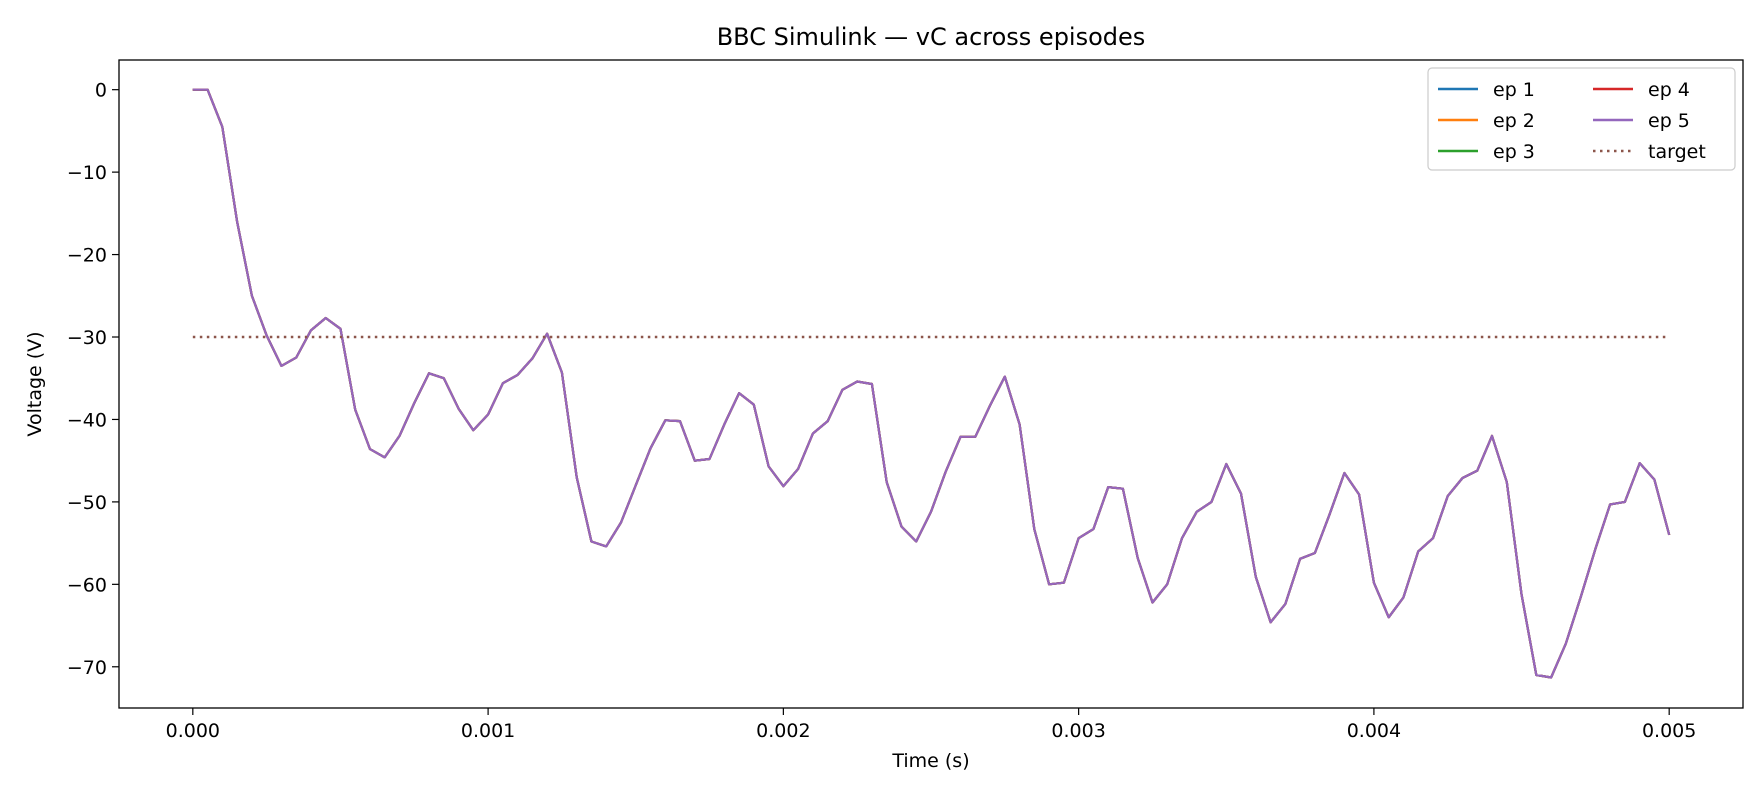 The width and height of the screenshot is (1760, 800). Describe the element at coordinates (1514, 90) in the screenshot. I see `legend-label: ep 1` at that location.